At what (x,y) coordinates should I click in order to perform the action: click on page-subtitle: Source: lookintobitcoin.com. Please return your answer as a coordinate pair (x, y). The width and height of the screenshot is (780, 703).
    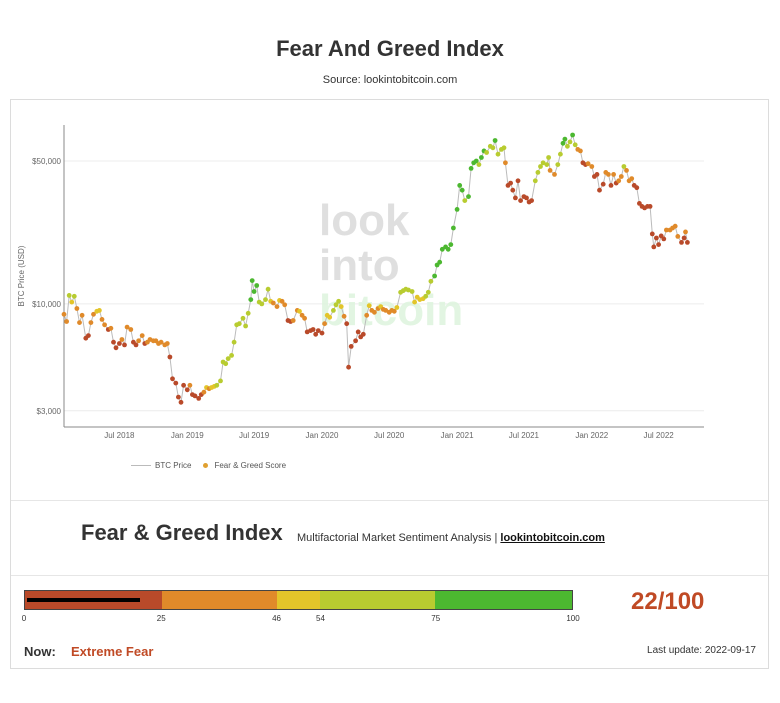
    Looking at the image, I should click on (390, 80).